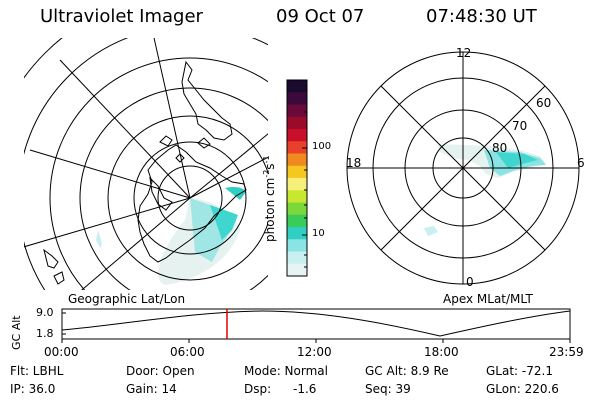 This screenshot has width=600, height=400. What do you see at coordinates (121, 16) in the screenshot?
I see `instrument-title: Ultraviolet Imager` at bounding box center [121, 16].